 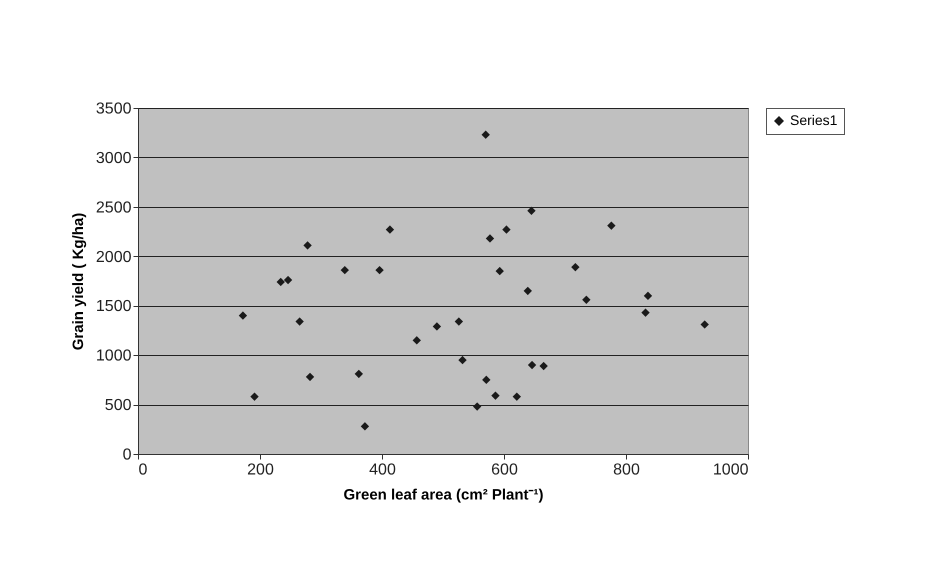 I want to click on x-tick-label: 600, so click(x=504, y=470).